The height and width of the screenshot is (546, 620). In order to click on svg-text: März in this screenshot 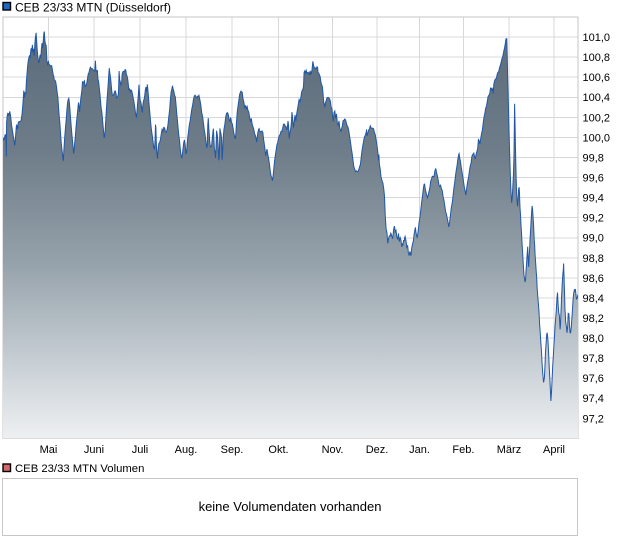, I will do `click(509, 450)`.